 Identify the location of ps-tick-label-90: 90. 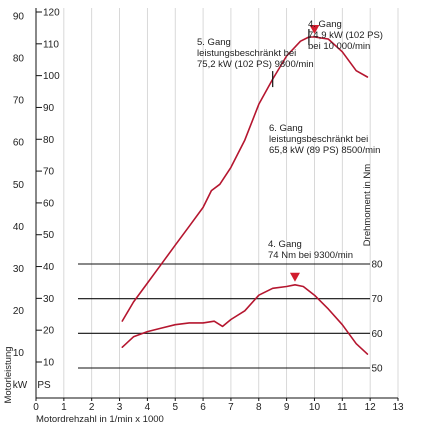
(49, 108).